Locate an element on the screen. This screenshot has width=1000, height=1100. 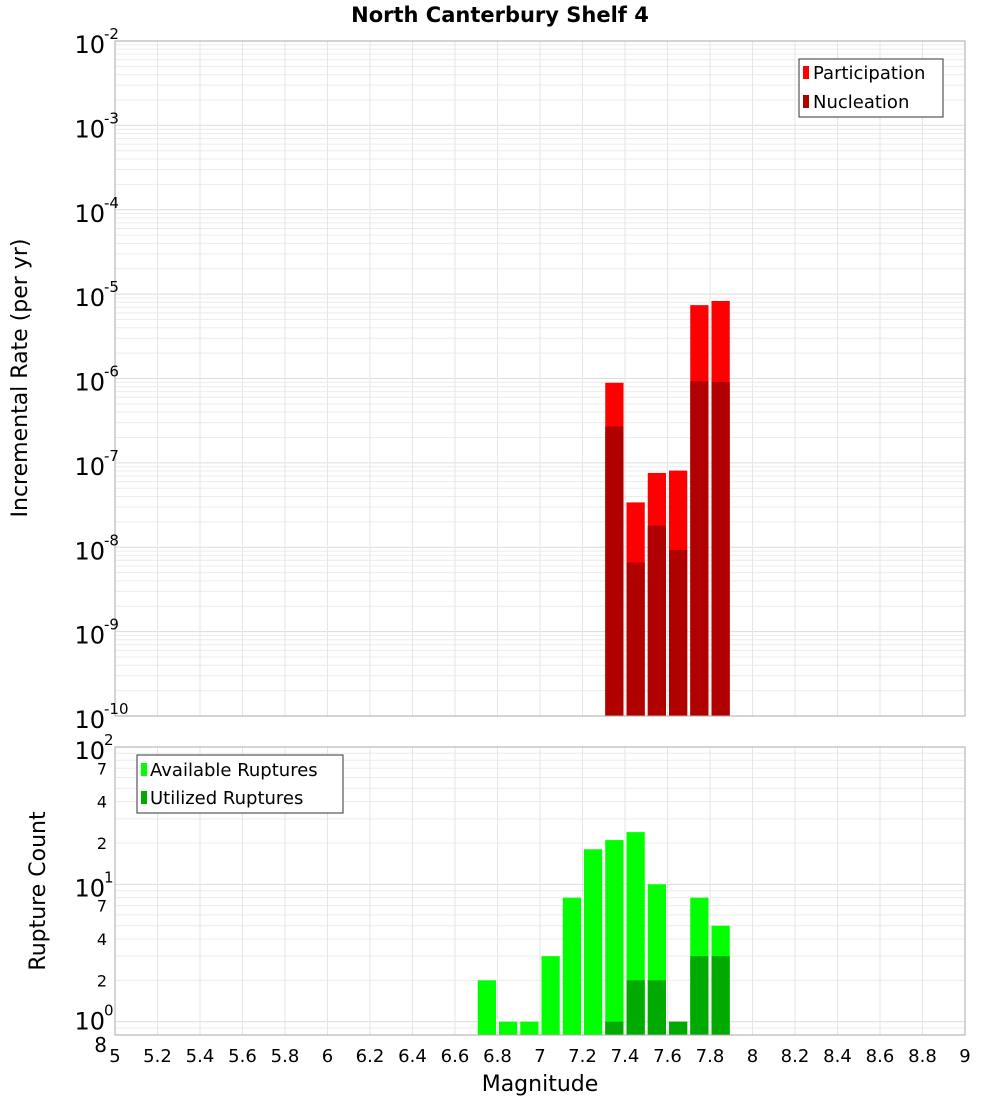
y-tick-label-exponent: -8 is located at coordinates (111, 540).